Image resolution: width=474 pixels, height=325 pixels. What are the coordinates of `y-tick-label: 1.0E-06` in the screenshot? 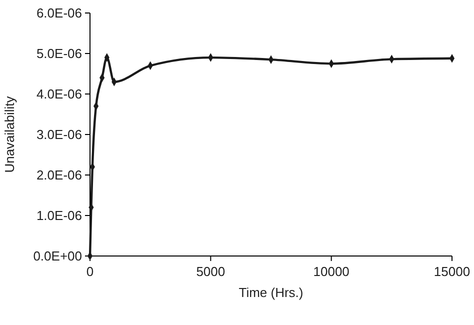 It's located at (59, 216).